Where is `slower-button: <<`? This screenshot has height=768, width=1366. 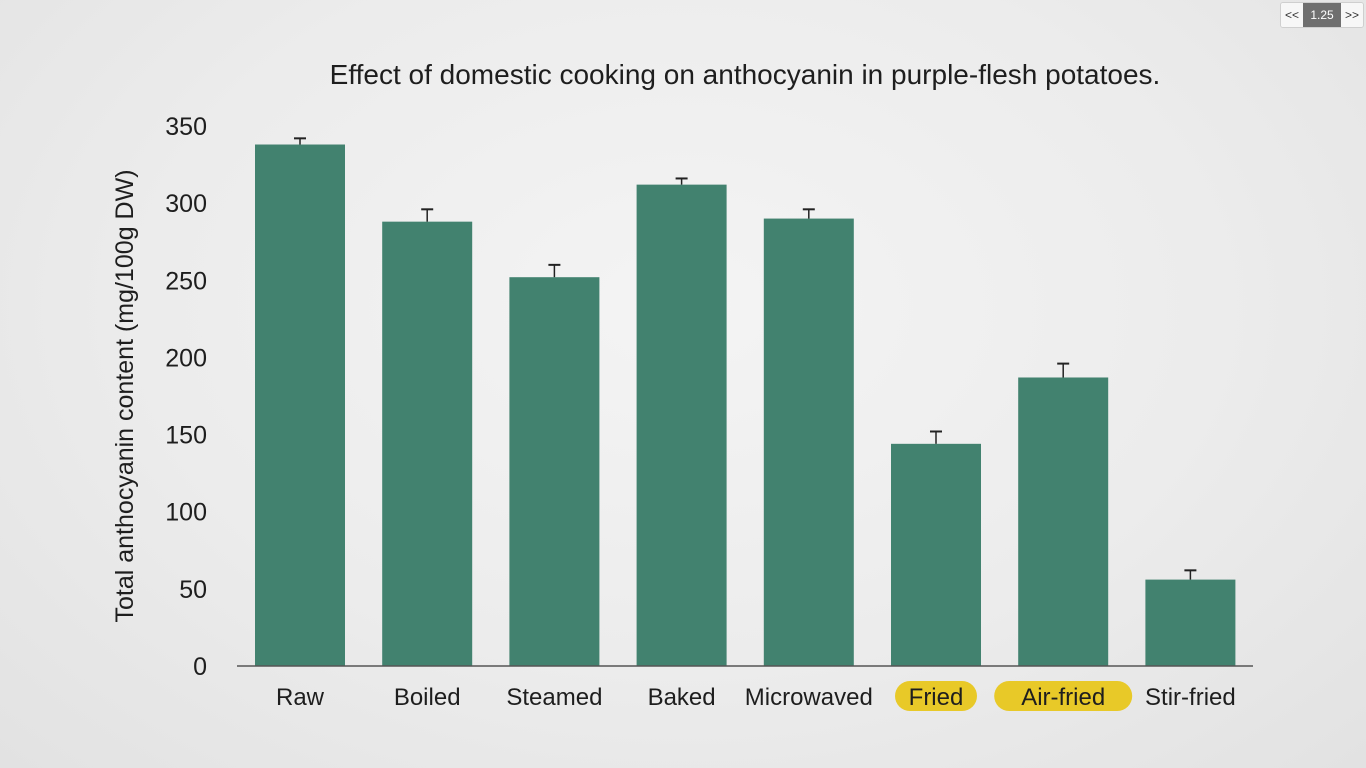 slower-button: << is located at coordinates (1292, 15).